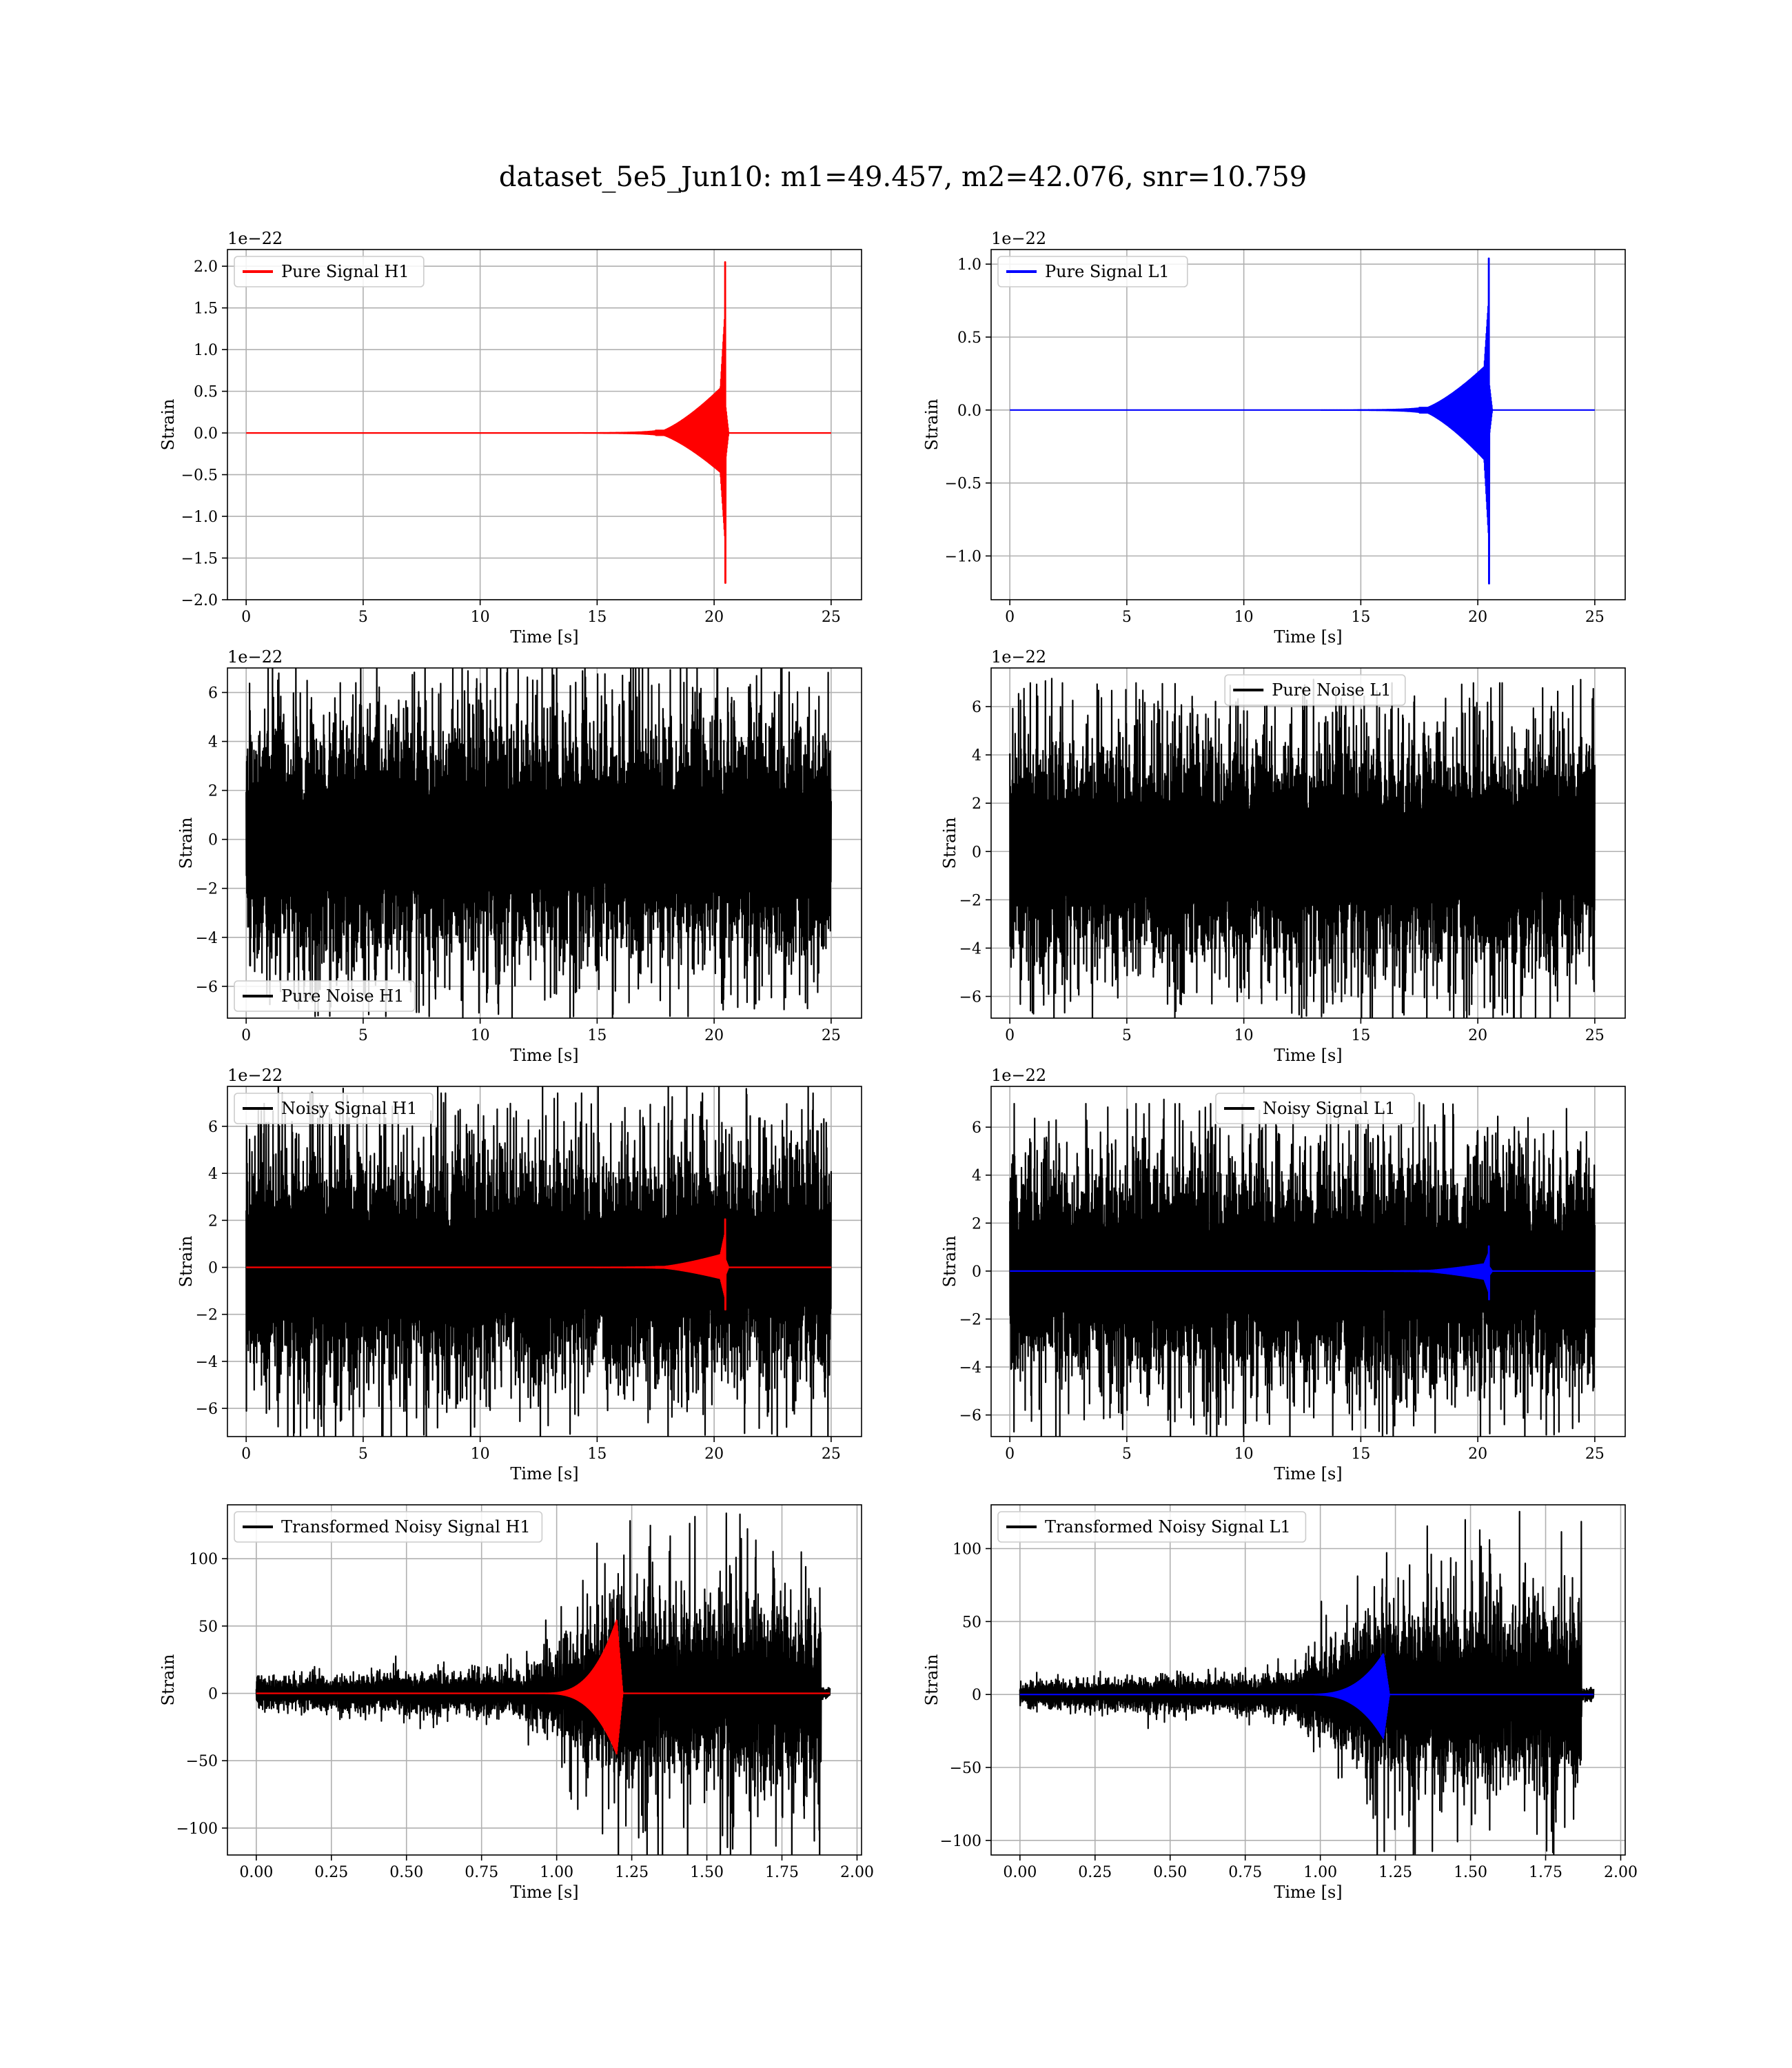 This screenshot has width=1792, height=2068. Describe the element at coordinates (1320, 1872) in the screenshot. I see `x-tick-label: 1.00` at that location.